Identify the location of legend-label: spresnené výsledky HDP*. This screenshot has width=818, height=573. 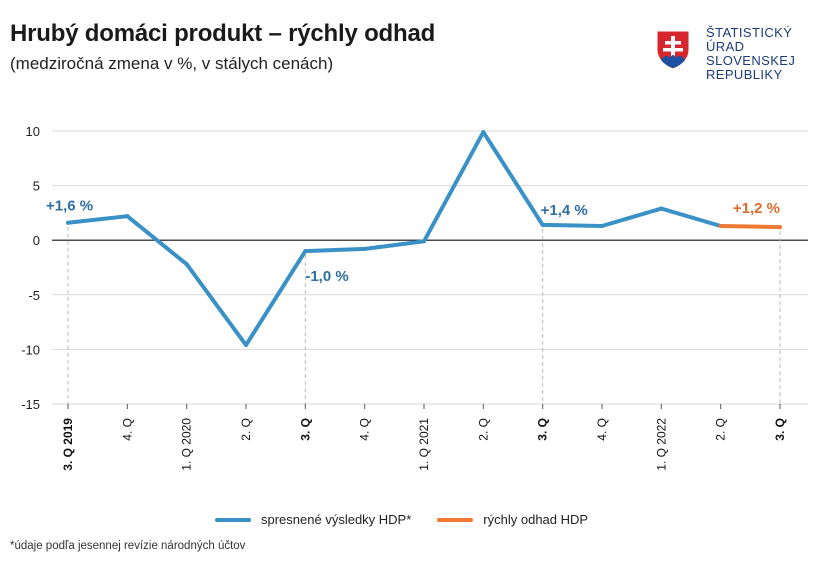
(336, 519).